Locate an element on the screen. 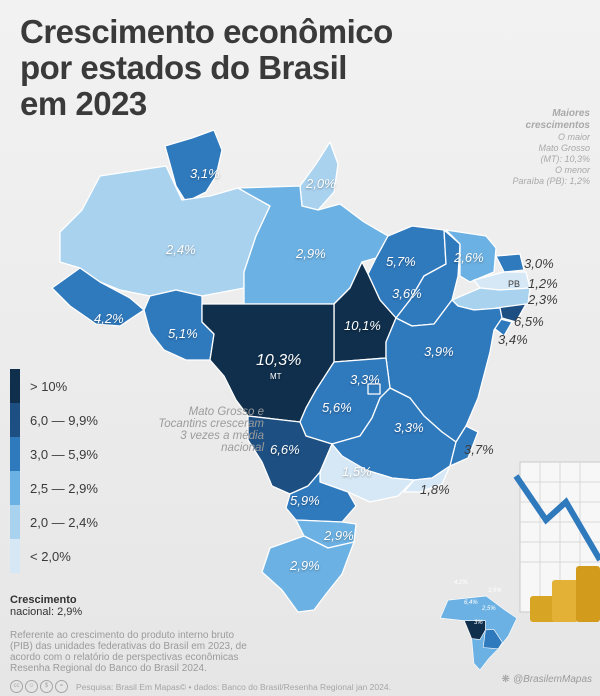 The height and width of the screenshot is (696, 600). legend-label: 2,0 — 2,4% is located at coordinates (64, 522).